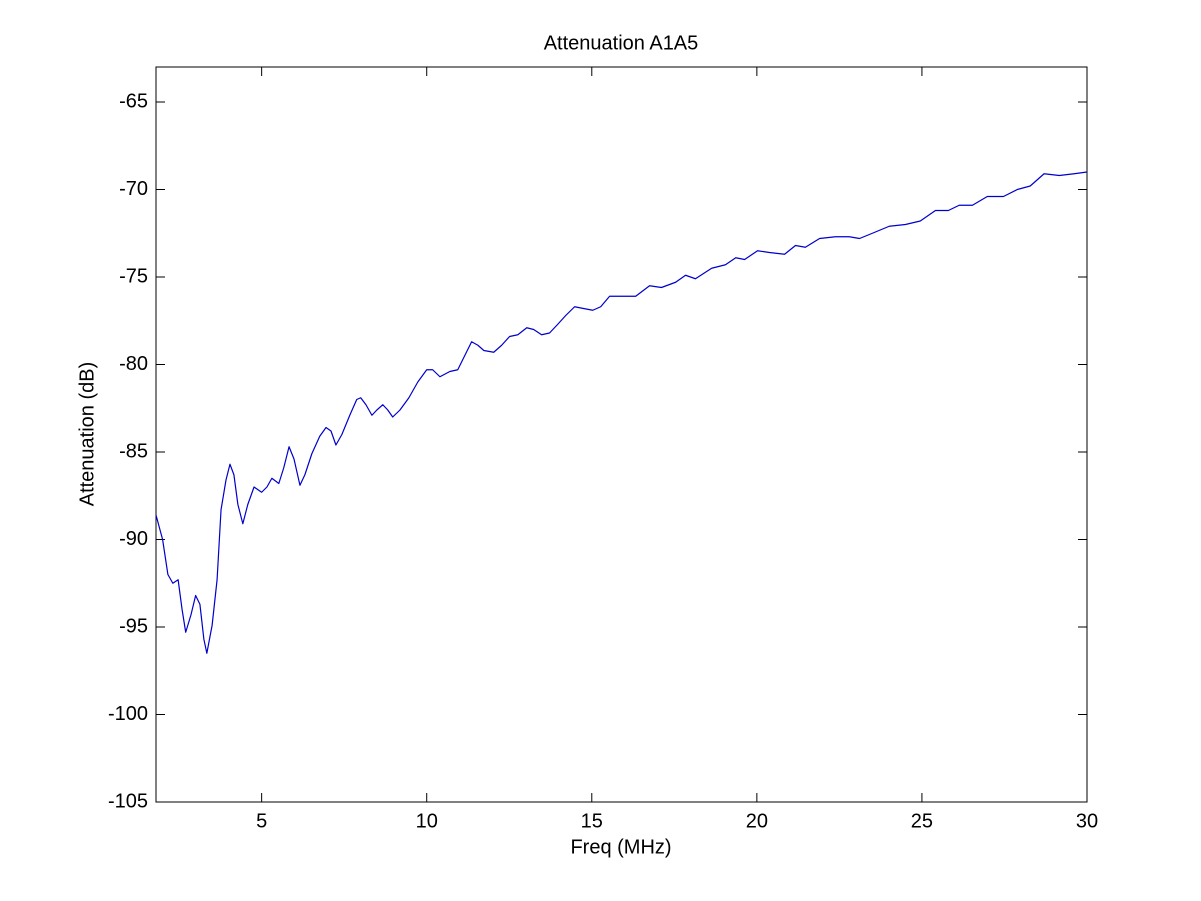 The image size is (1201, 901). I want to click on x-tick-label: 10, so click(427, 821).